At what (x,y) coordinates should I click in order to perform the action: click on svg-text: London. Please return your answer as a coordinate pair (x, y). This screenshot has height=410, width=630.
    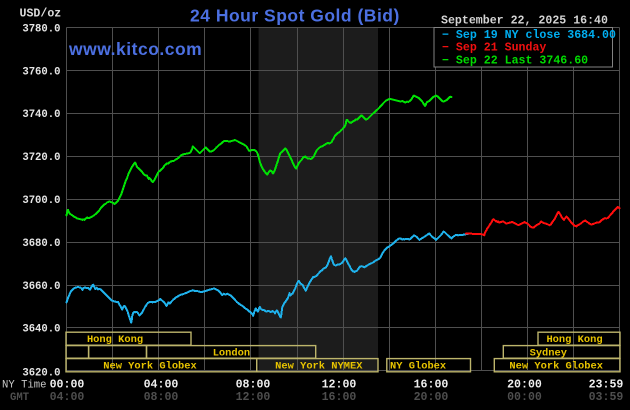
    Looking at the image, I should click on (231, 354).